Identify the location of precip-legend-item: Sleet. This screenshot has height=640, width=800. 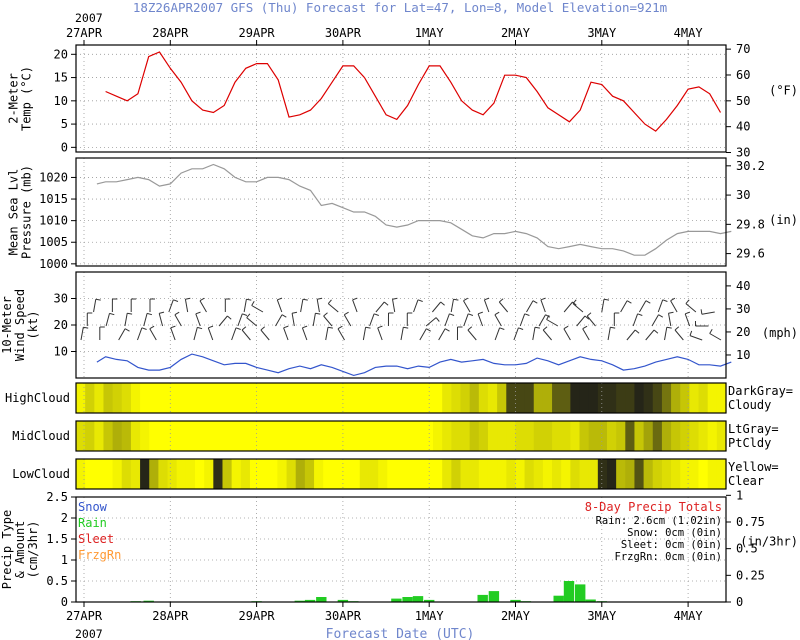
(96, 539).